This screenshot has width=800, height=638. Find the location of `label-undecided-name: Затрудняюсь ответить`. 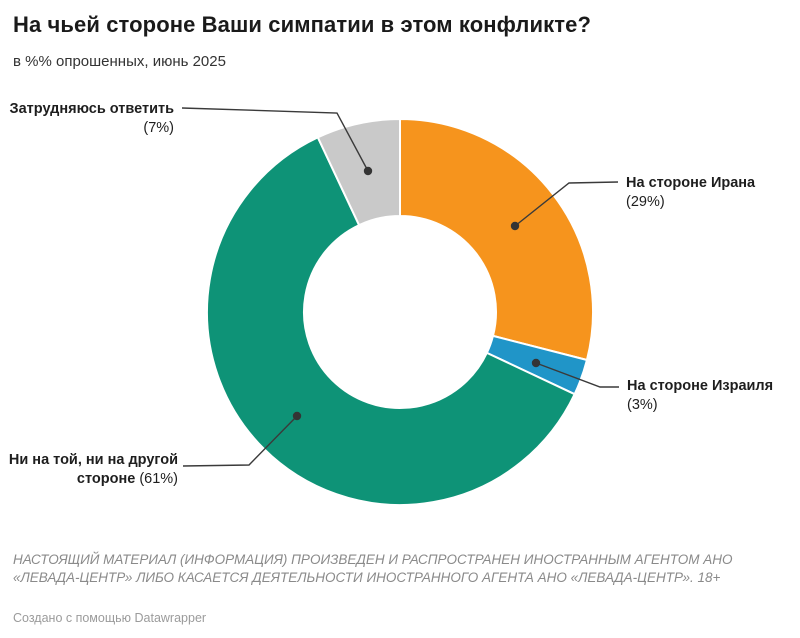

label-undecided-name: Затрудняюсь ответить is located at coordinates (91, 109).